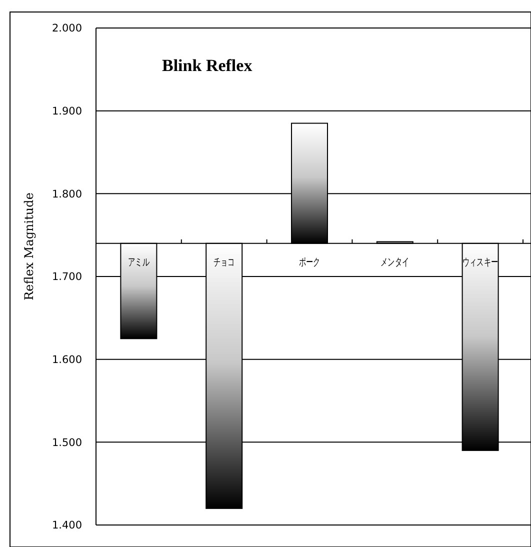 Image resolution: width=531 pixels, height=547 pixels. What do you see at coordinates (67, 194) in the screenshot?
I see `y-tick-label: 1.800` at bounding box center [67, 194].